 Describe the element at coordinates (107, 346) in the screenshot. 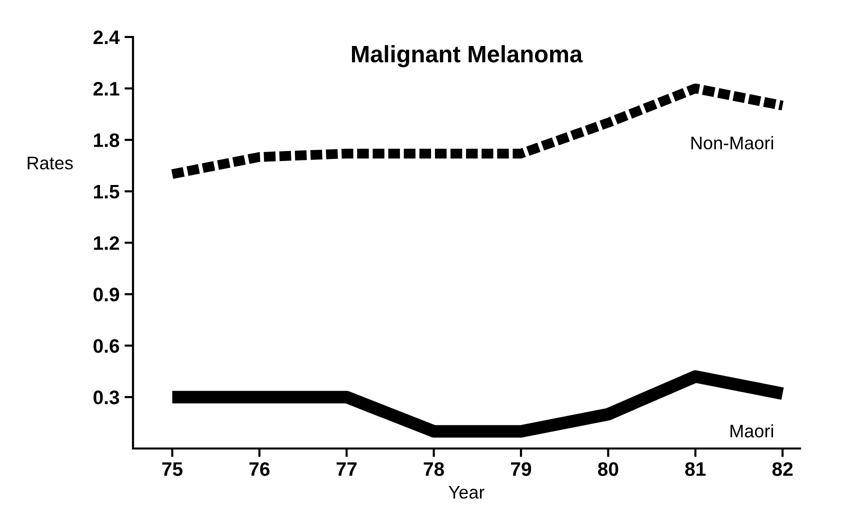

I see `y-tick-label: 0.6` at that location.